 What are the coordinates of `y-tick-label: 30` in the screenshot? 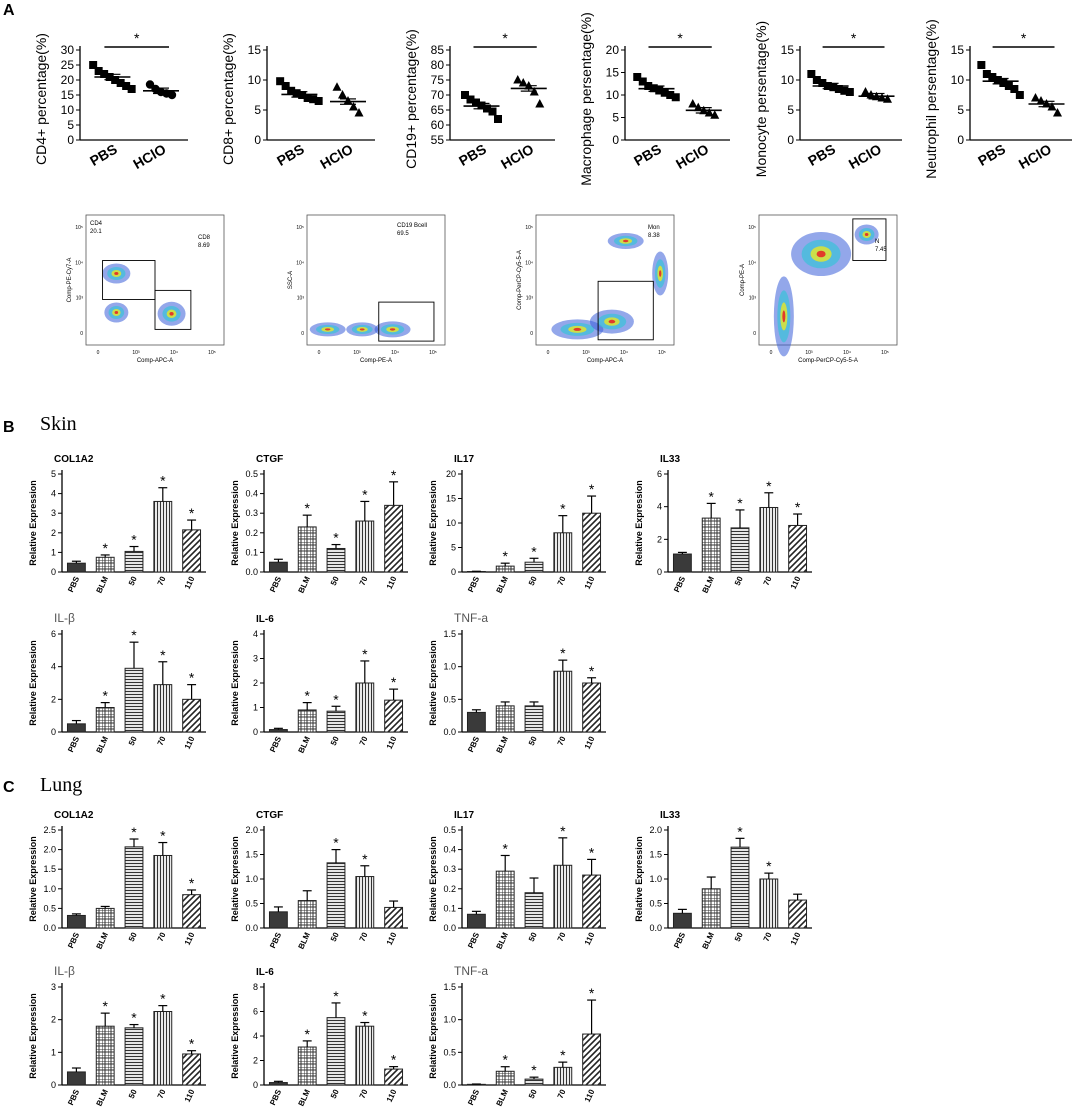 It's located at (68, 50).